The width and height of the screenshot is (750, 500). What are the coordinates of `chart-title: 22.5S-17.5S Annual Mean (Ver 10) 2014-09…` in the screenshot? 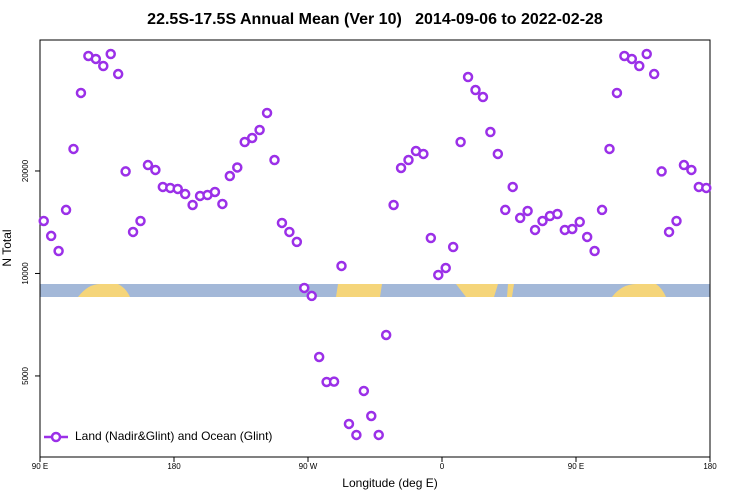 It's located at (375, 19).